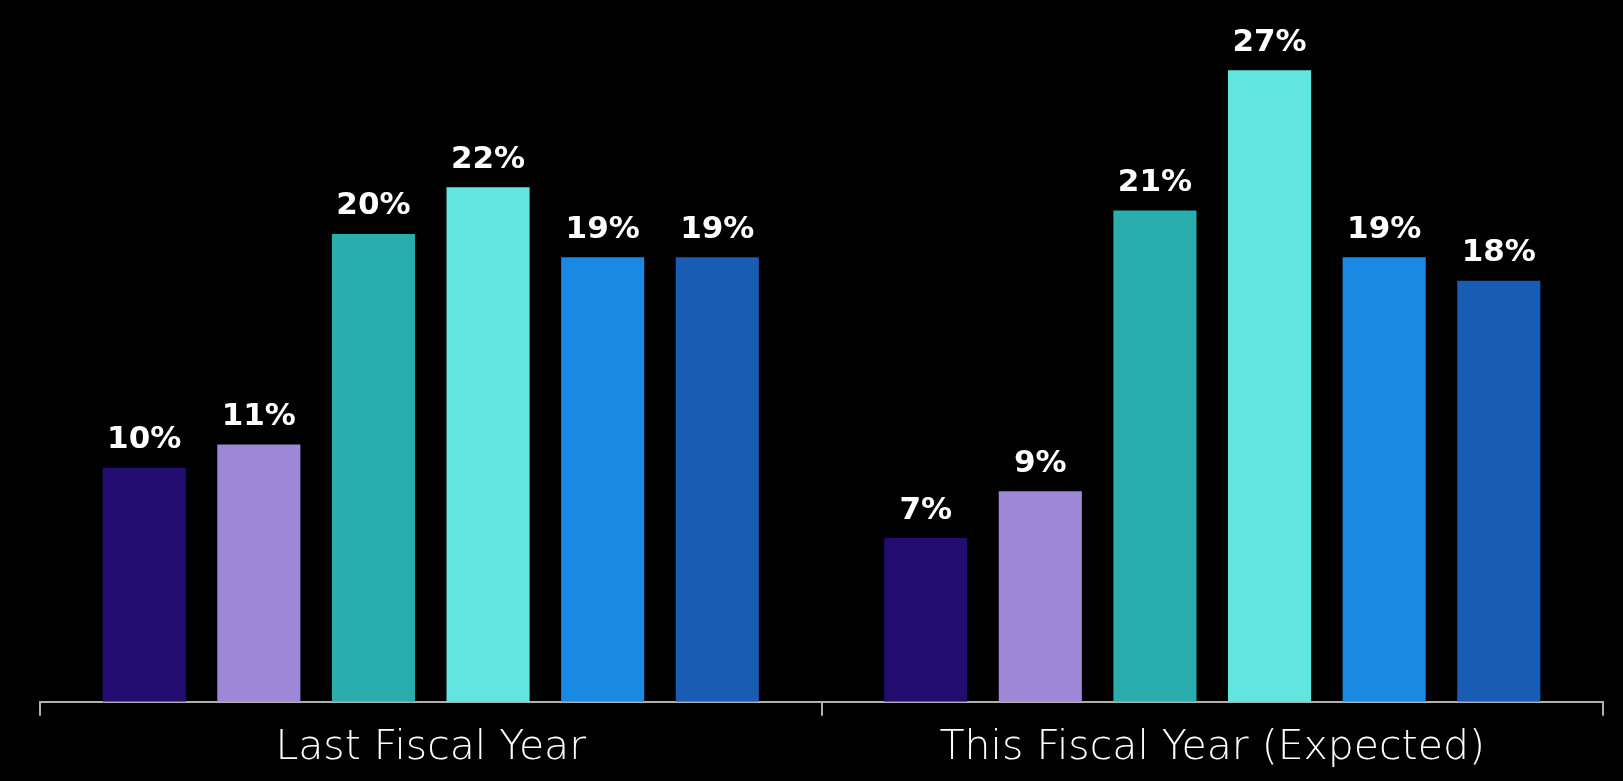  I want to click on data-label: 27%, so click(1269, 39).